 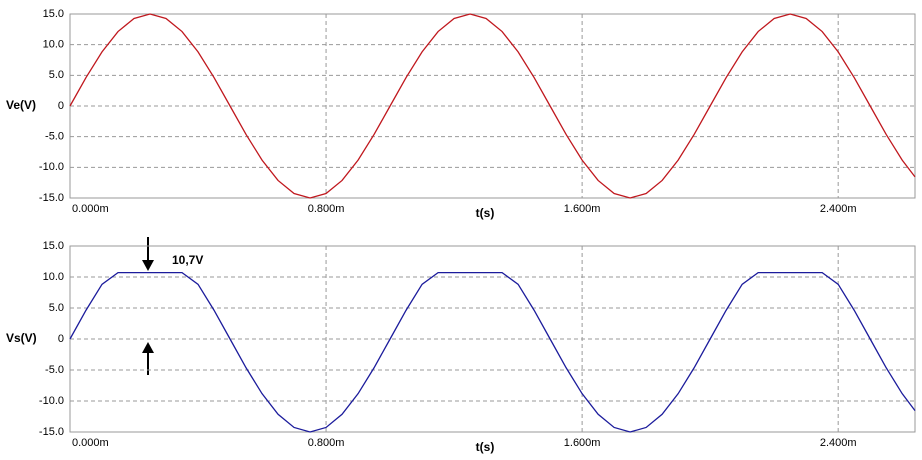 What do you see at coordinates (187, 260) in the screenshot?
I see `annotation: 10,7V` at bounding box center [187, 260].